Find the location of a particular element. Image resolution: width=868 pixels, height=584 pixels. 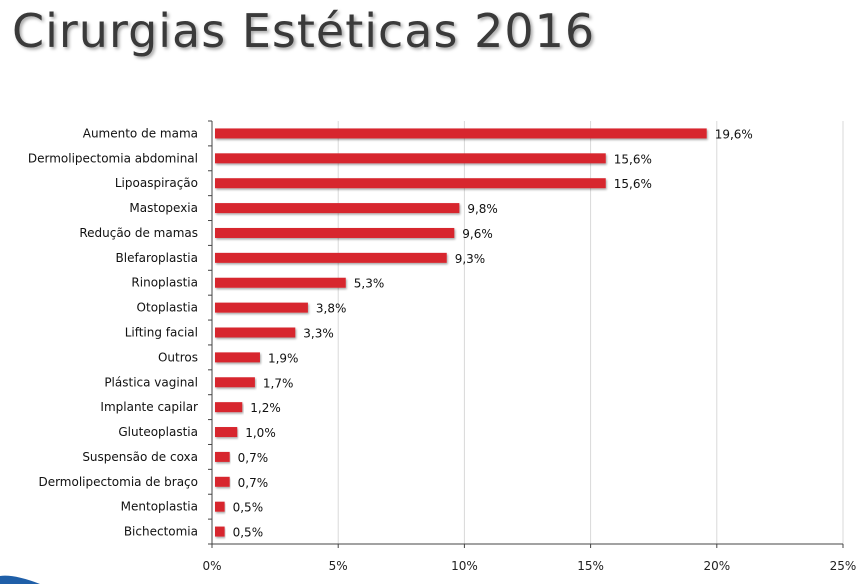

data-label: 9,6% is located at coordinates (477, 234).